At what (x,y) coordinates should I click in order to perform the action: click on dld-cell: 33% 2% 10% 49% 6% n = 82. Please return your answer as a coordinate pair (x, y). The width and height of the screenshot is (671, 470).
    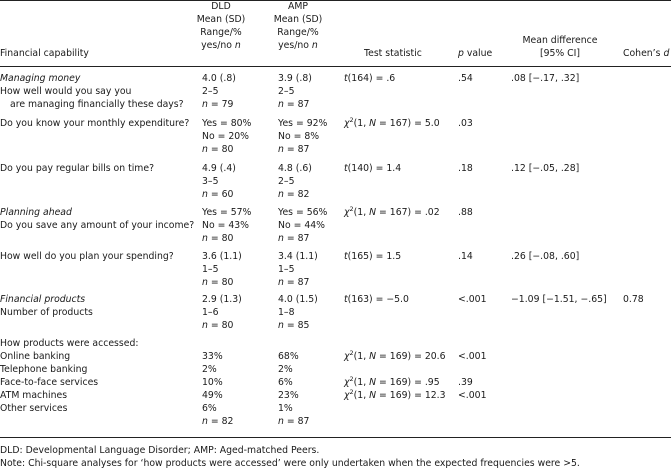
    Looking at the image, I should click on (218, 389).